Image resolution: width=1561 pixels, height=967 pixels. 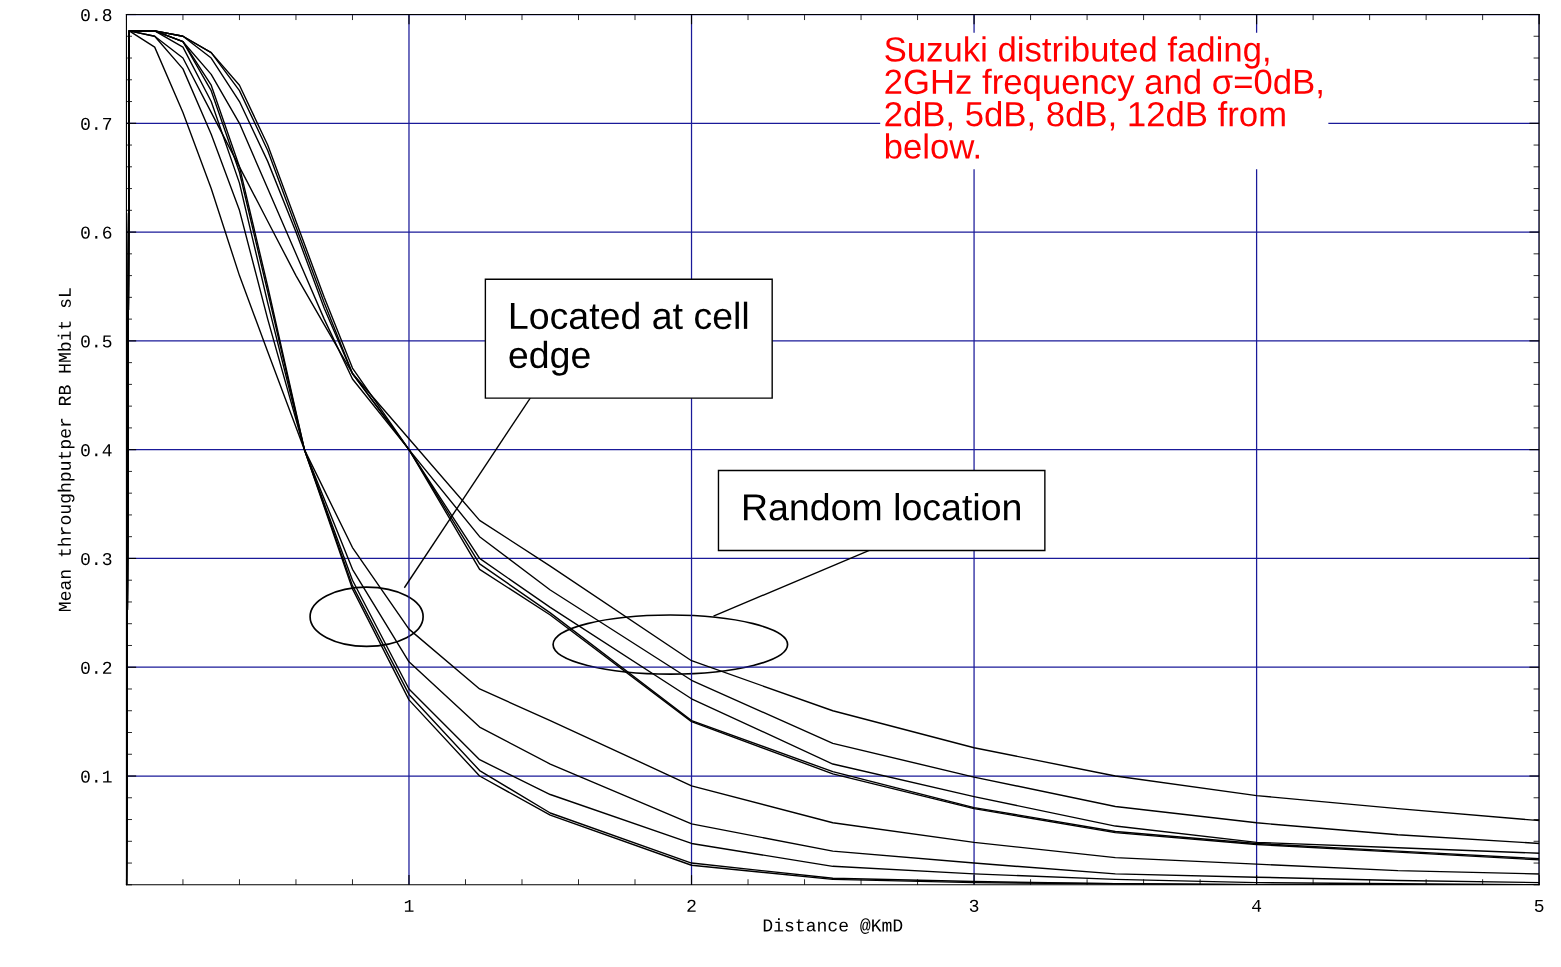 I want to click on annotation: Located at cell edge, so click(x=628, y=338).